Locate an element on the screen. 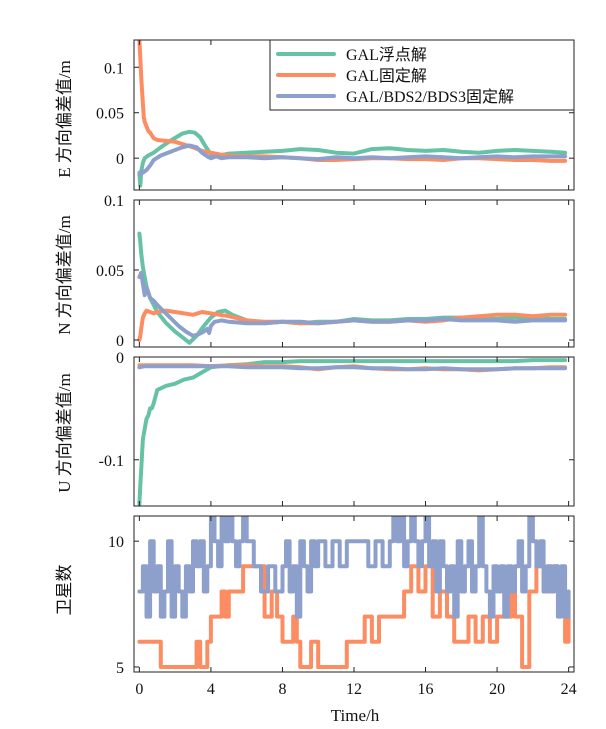 Image resolution: width=606 pixels, height=729 pixels. panel-3-y-tick-label: 0 is located at coordinates (120, 358).